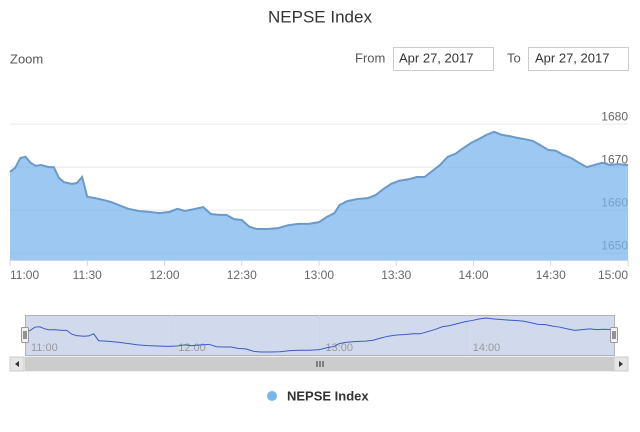 This screenshot has width=640, height=432. What do you see at coordinates (87, 275) in the screenshot?
I see `x-tick-label: 11:30` at bounding box center [87, 275].